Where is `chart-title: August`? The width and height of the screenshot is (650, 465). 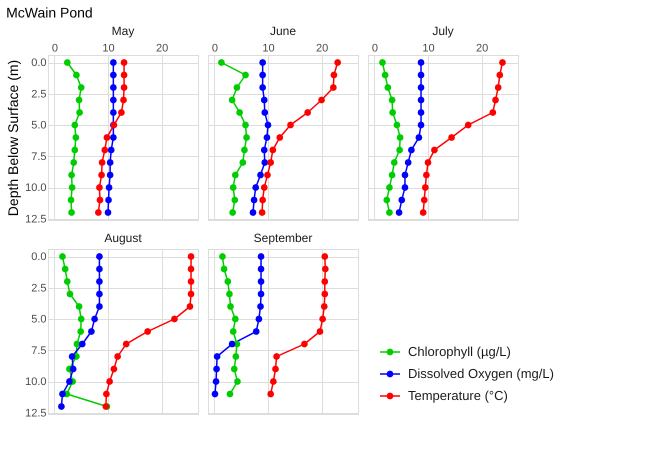 chart-title: August is located at coordinates (123, 238).